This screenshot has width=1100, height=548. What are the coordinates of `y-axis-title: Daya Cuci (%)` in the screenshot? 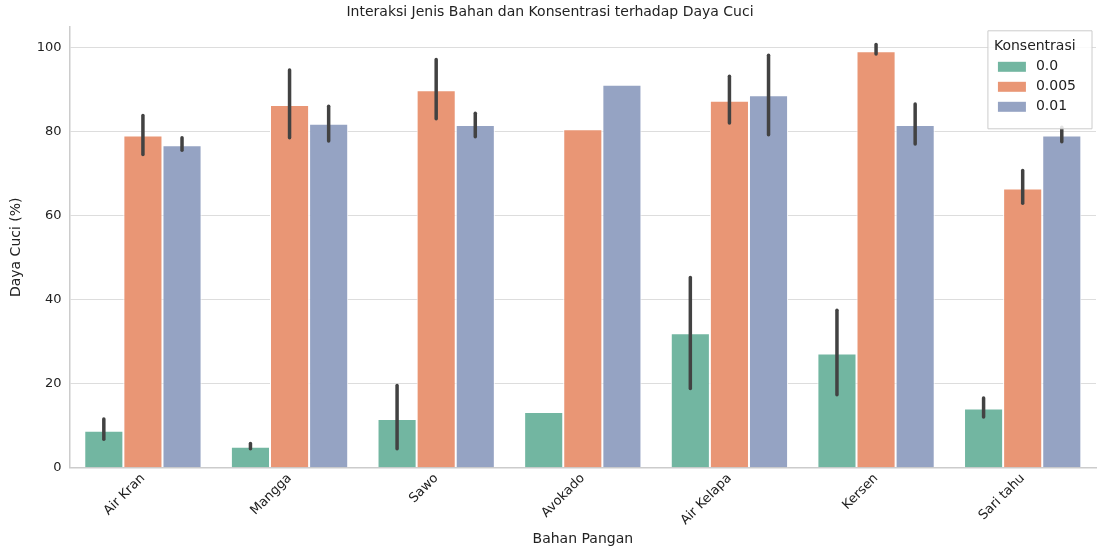 It's located at (15, 247).